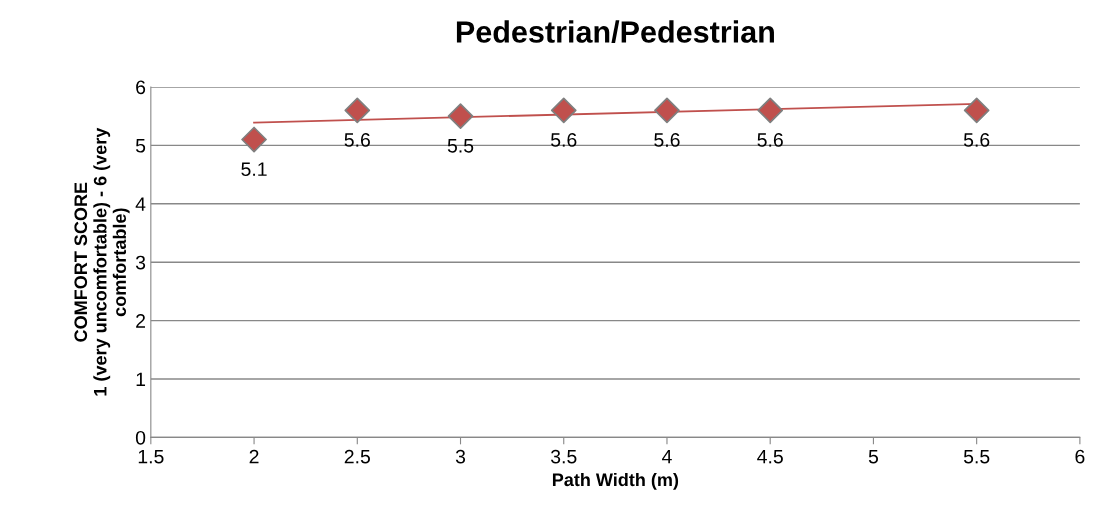  I want to click on y-tick-label: 2, so click(140, 321).